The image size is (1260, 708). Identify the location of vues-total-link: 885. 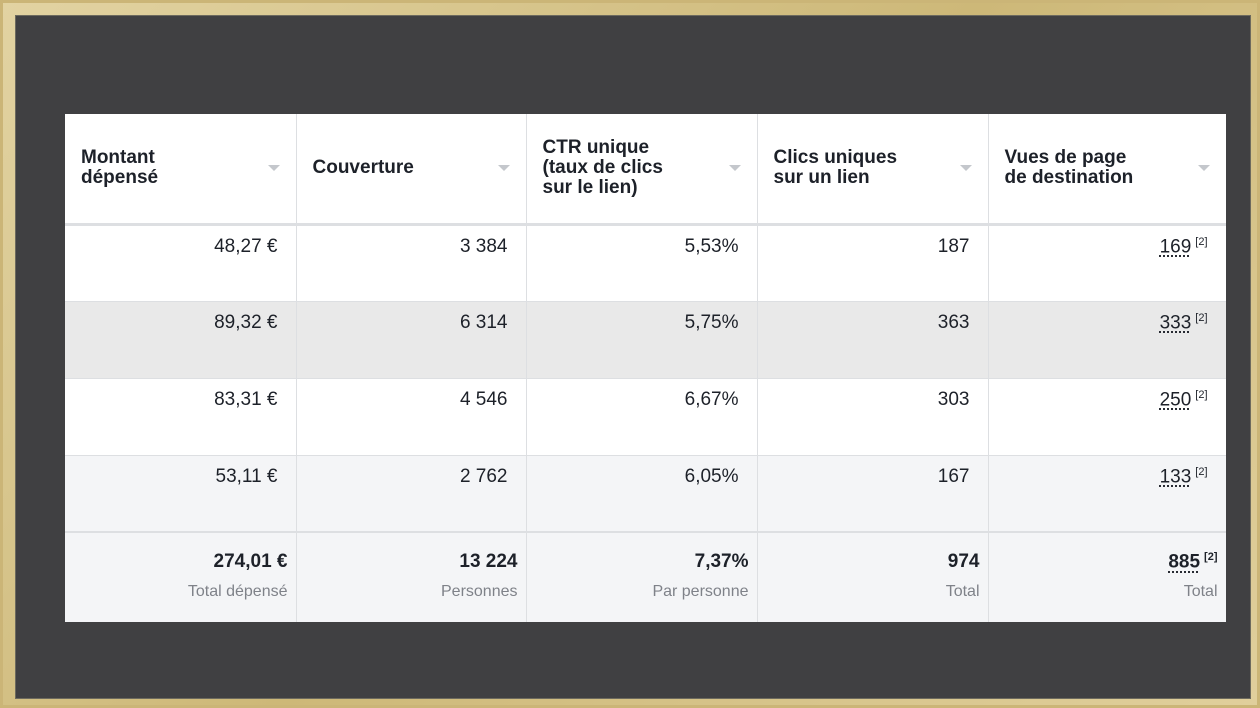
(1184, 562).